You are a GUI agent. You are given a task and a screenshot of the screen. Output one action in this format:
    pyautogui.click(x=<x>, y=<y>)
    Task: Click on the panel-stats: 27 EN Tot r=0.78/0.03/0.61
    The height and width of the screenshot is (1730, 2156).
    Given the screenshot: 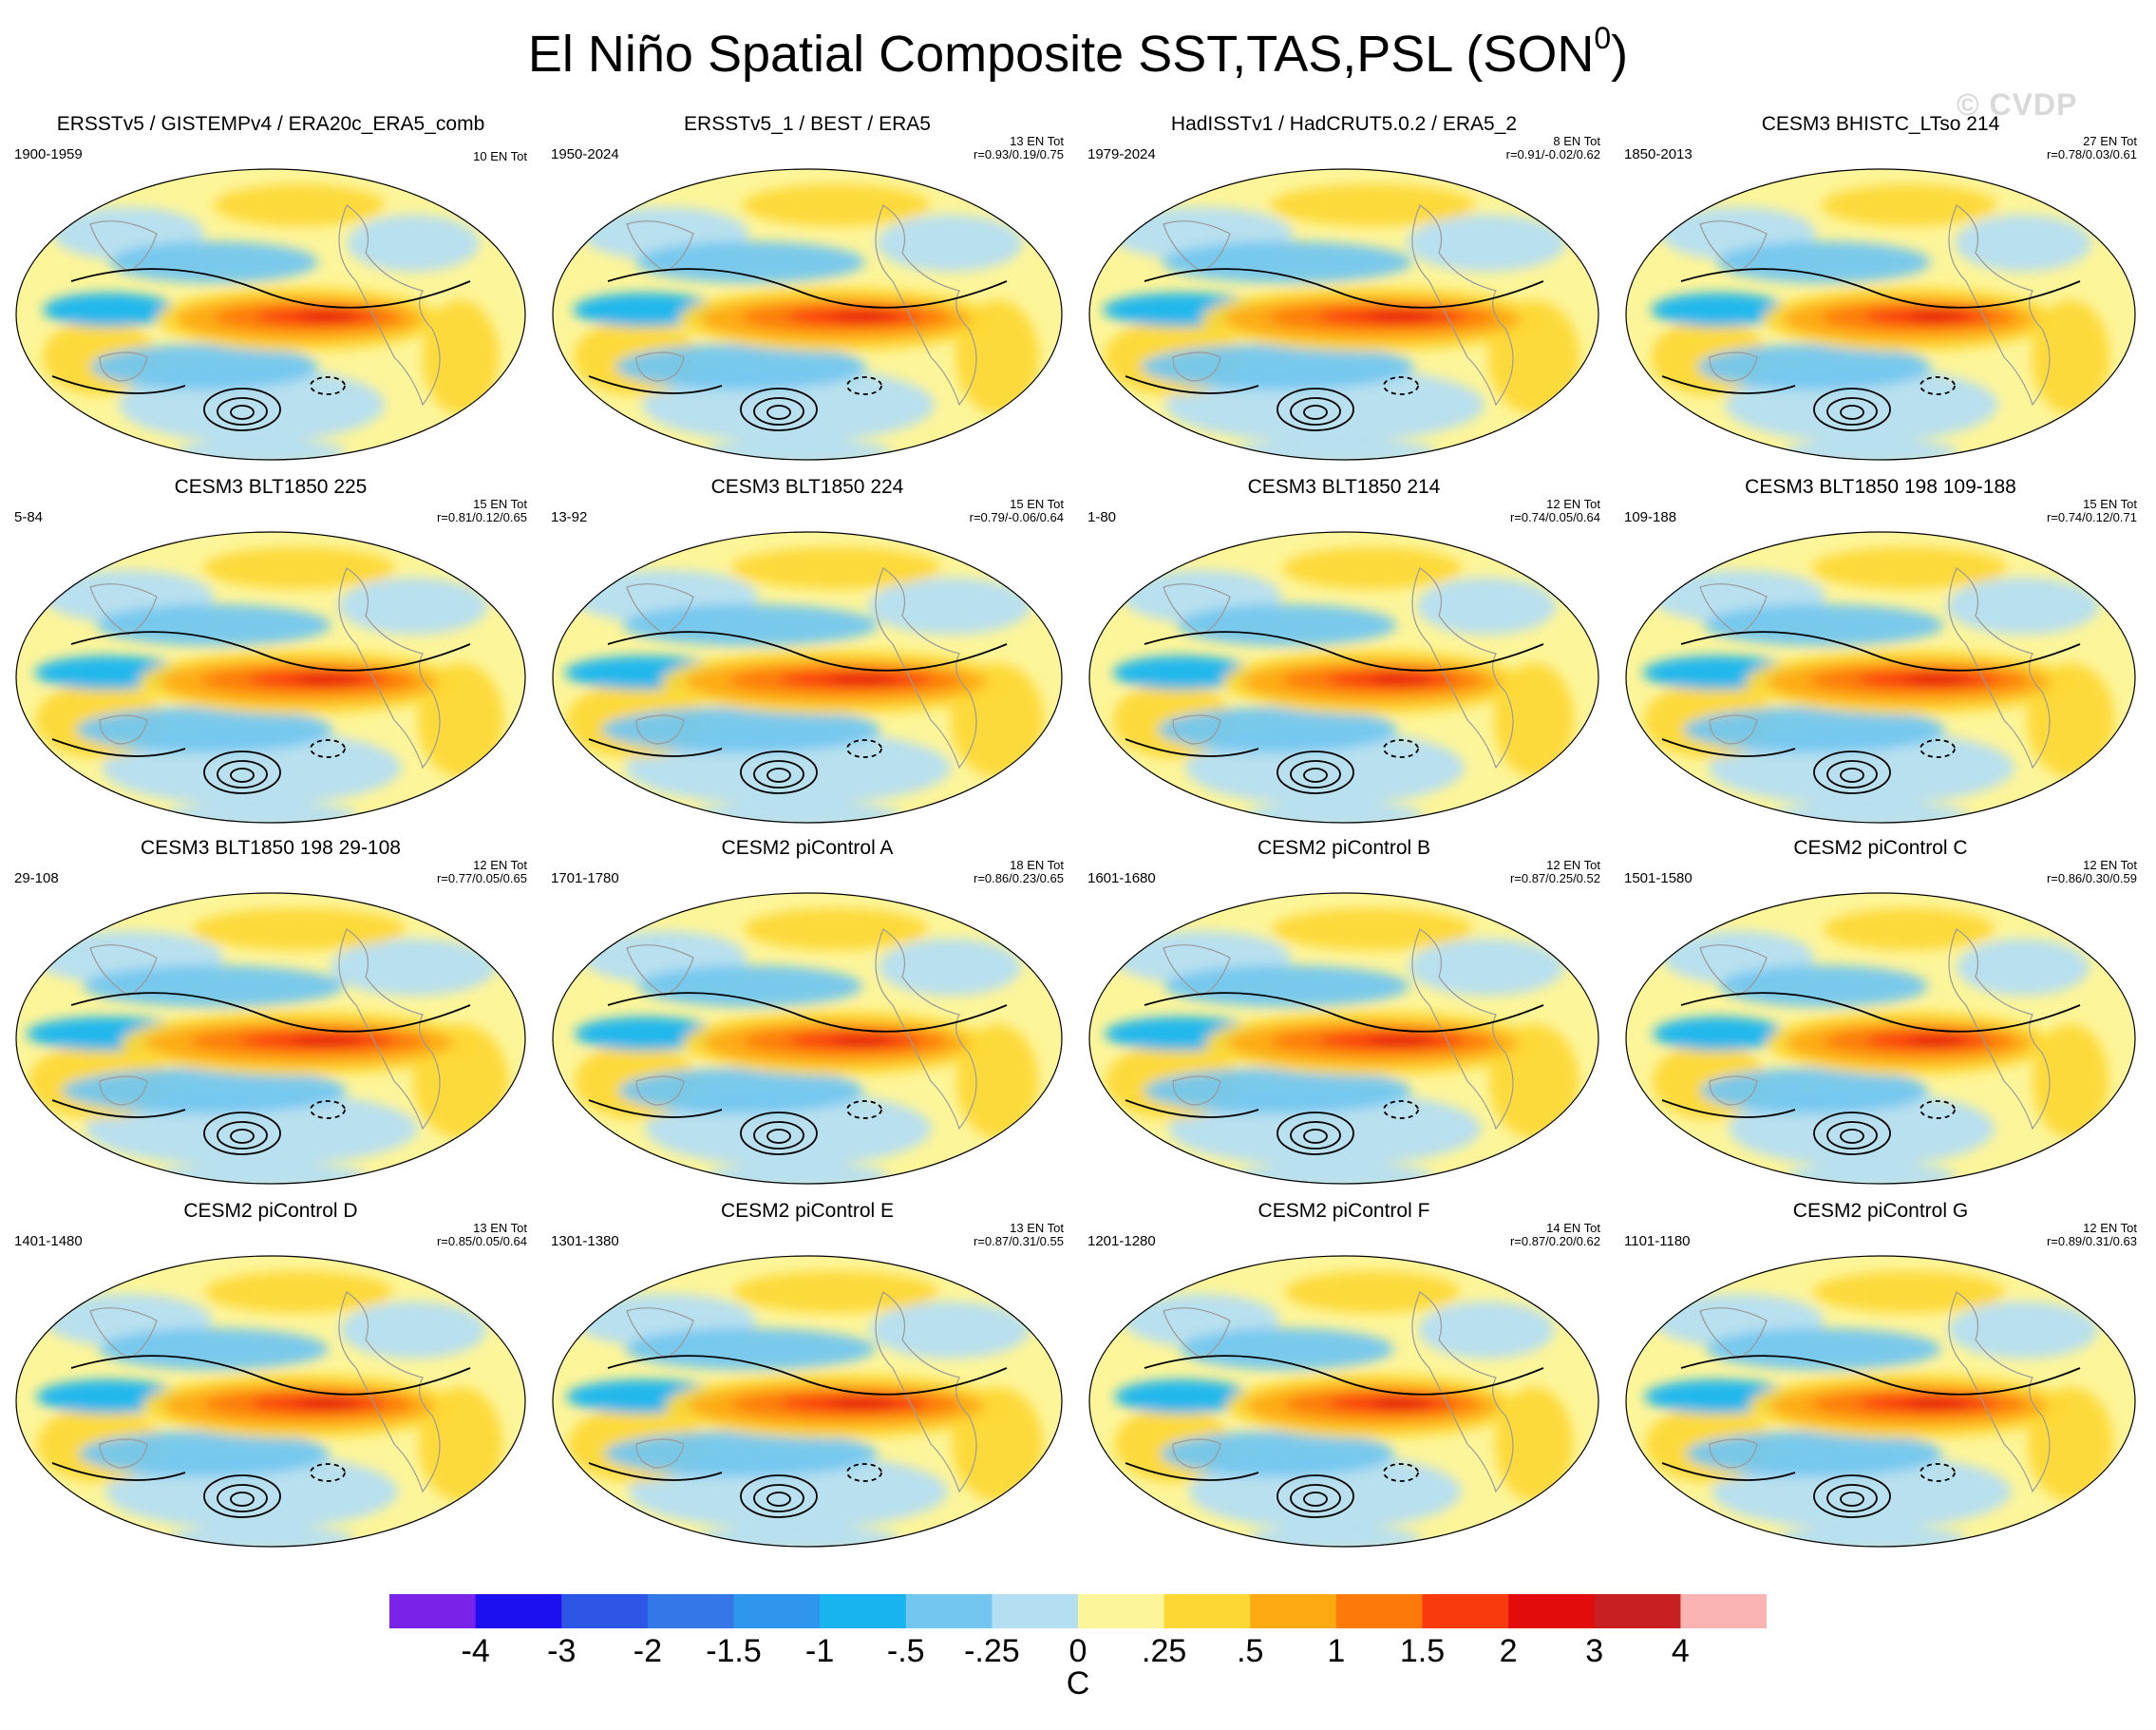 What is the action you would take?
    pyautogui.click(x=2092, y=148)
    